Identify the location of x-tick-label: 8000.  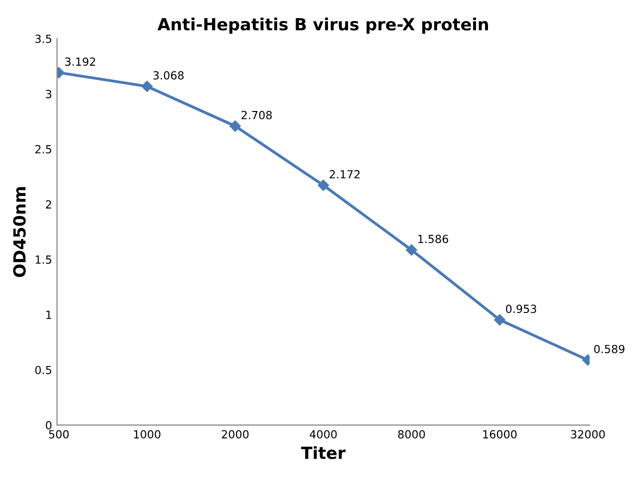
(411, 434).